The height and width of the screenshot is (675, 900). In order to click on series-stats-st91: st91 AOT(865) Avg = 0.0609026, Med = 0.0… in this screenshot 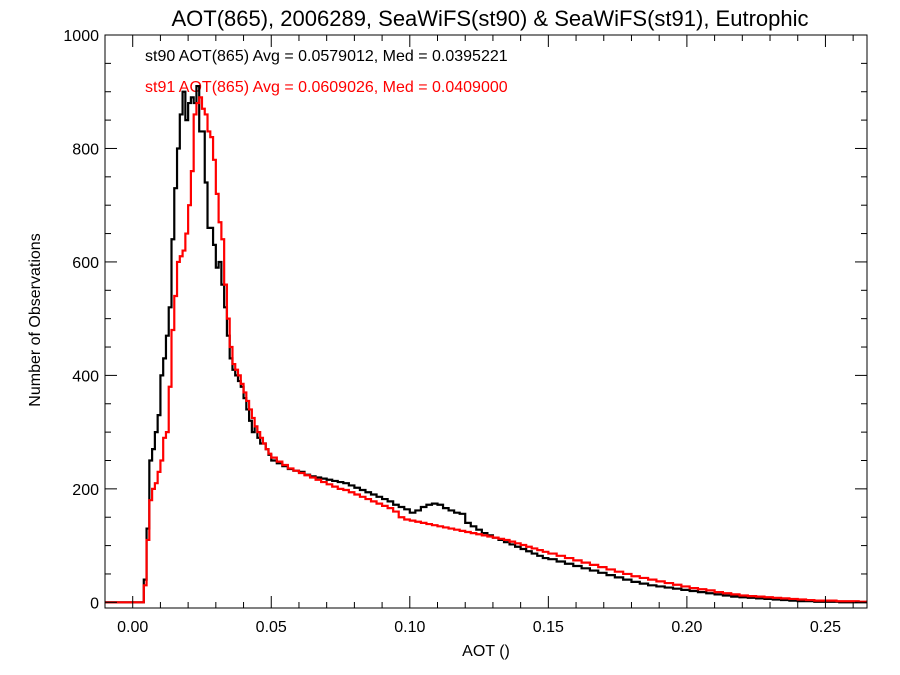, I will do `click(326, 87)`.